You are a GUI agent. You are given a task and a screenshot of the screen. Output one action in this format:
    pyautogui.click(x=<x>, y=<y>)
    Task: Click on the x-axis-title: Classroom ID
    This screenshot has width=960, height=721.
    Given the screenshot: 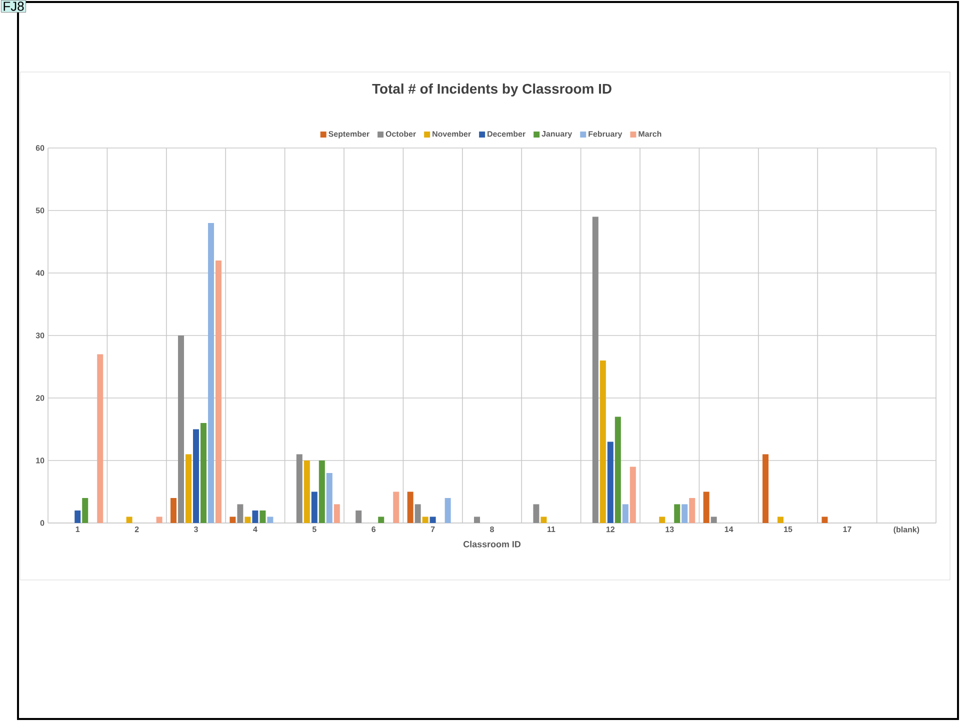 What is the action you would take?
    pyautogui.click(x=492, y=544)
    